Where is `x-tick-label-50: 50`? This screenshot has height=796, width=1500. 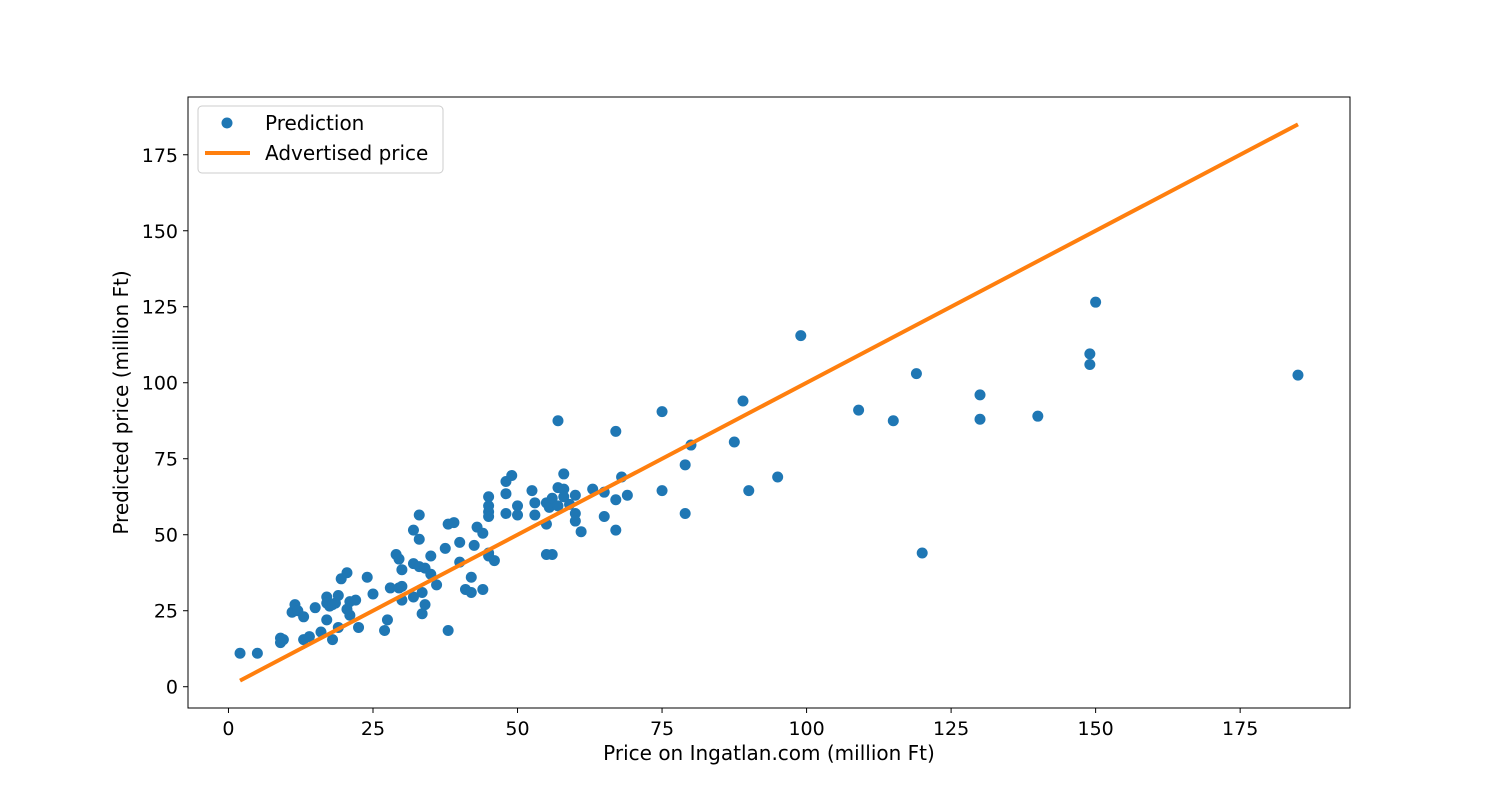 x-tick-label-50: 50 is located at coordinates (517, 729).